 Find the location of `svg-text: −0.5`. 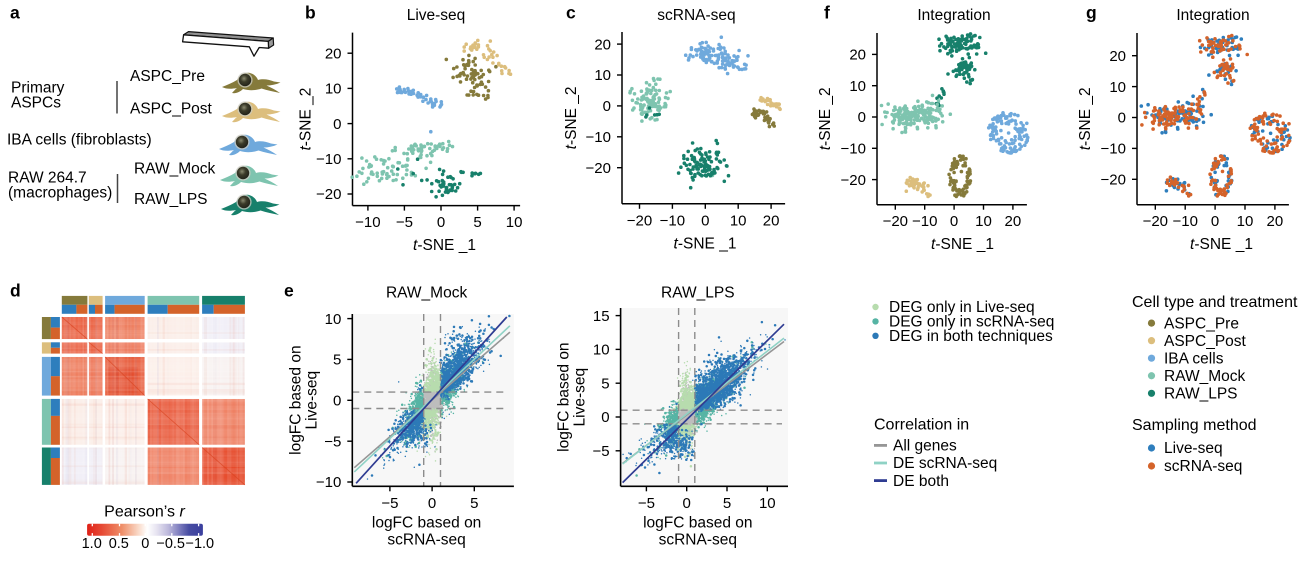

svg-text: −0.5 is located at coordinates (170, 544).